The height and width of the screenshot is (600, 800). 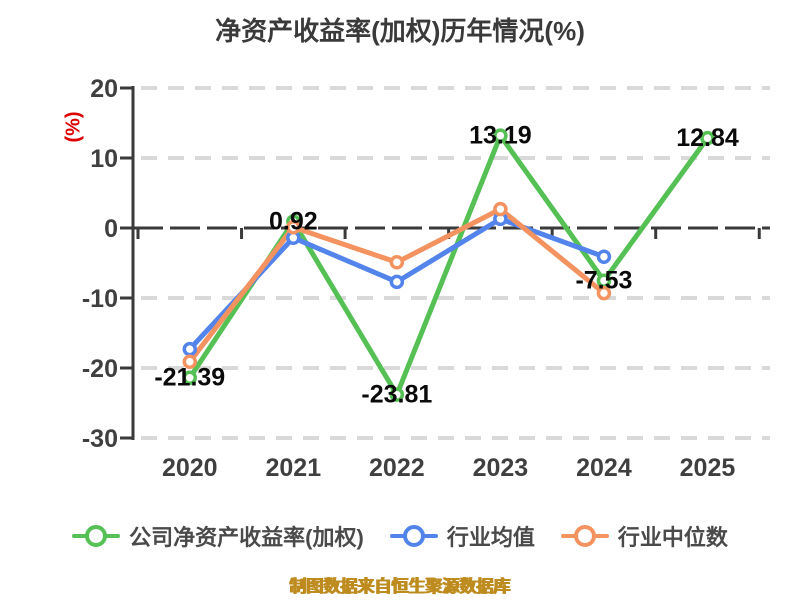 I want to click on data-label: -7.53, so click(x=603, y=281).